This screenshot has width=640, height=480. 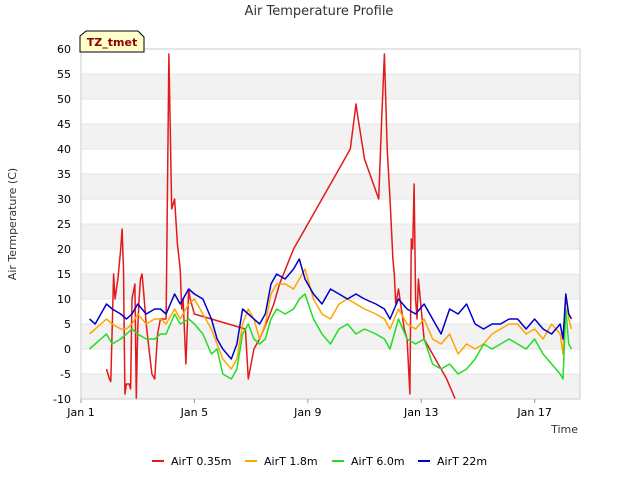 What do you see at coordinates (533, 412) in the screenshot?
I see `x-tick-label: Jan 17` at bounding box center [533, 412].